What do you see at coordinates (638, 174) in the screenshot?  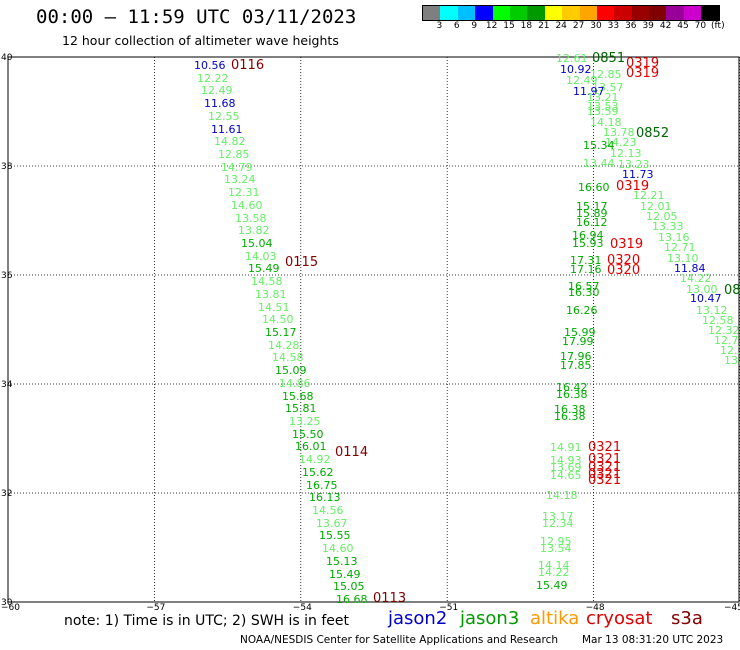 I see `wave-height-value: 11.73` at bounding box center [638, 174].